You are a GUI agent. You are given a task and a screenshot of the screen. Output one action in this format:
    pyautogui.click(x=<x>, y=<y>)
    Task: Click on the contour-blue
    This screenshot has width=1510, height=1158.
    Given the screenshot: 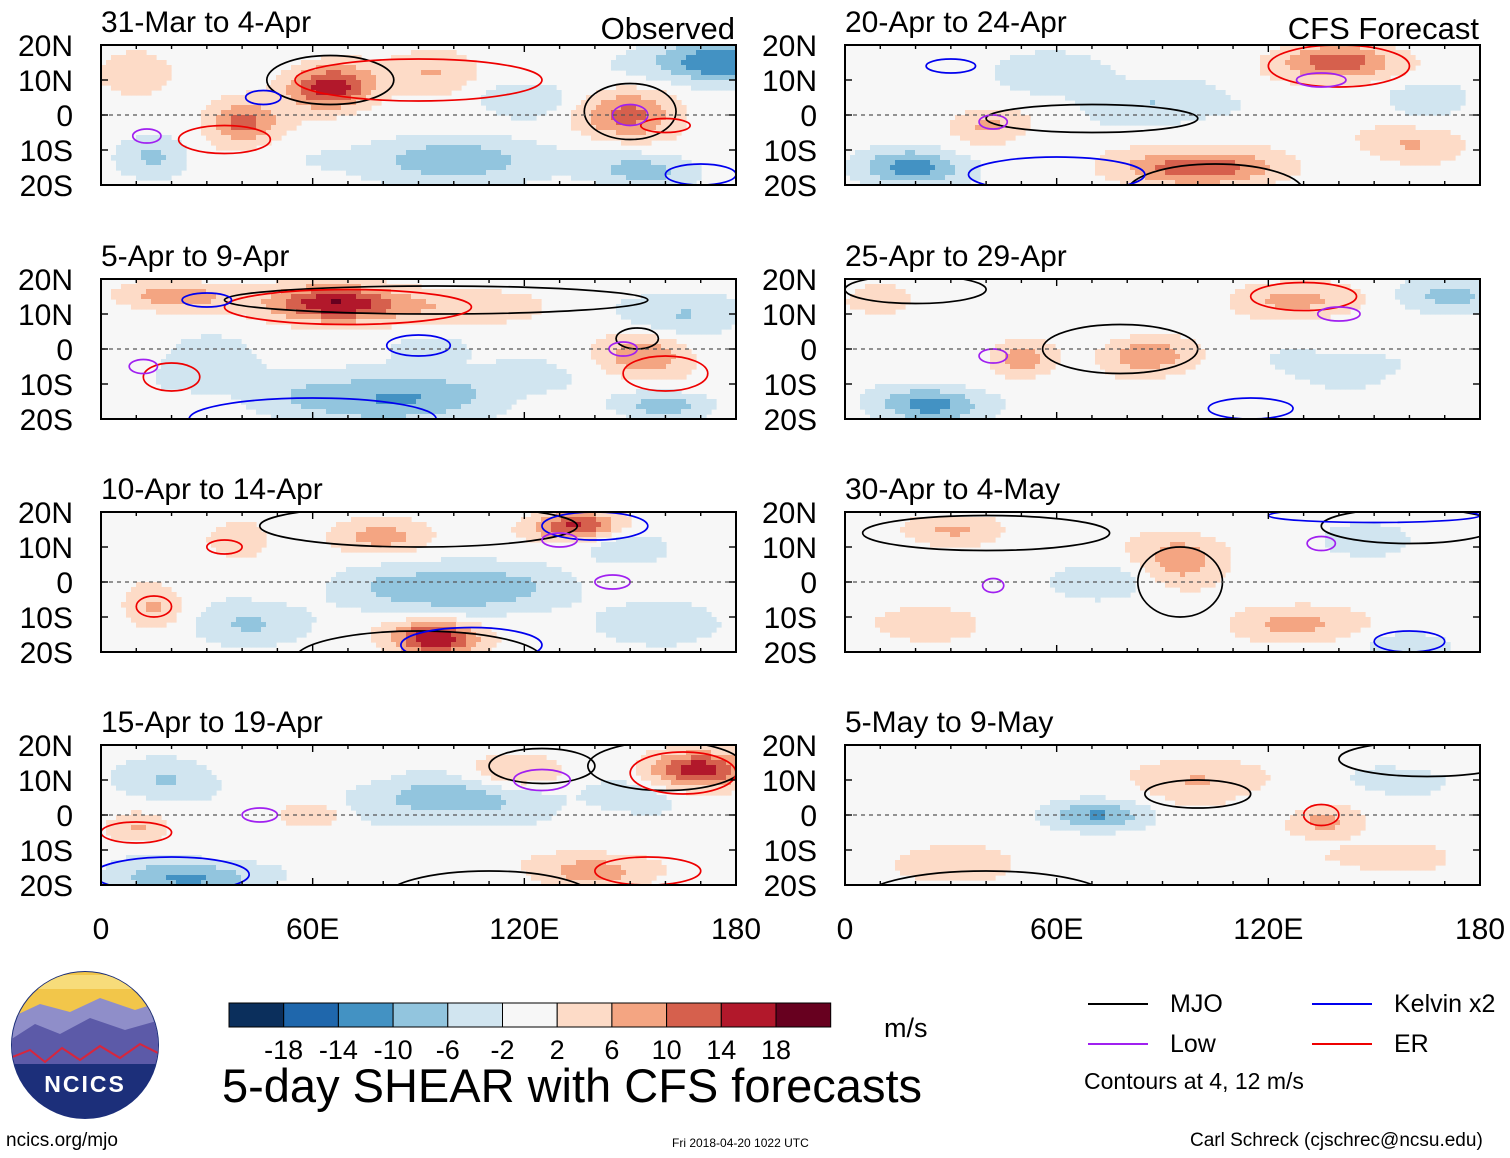 What is the action you would take?
    pyautogui.click(x=418, y=345)
    